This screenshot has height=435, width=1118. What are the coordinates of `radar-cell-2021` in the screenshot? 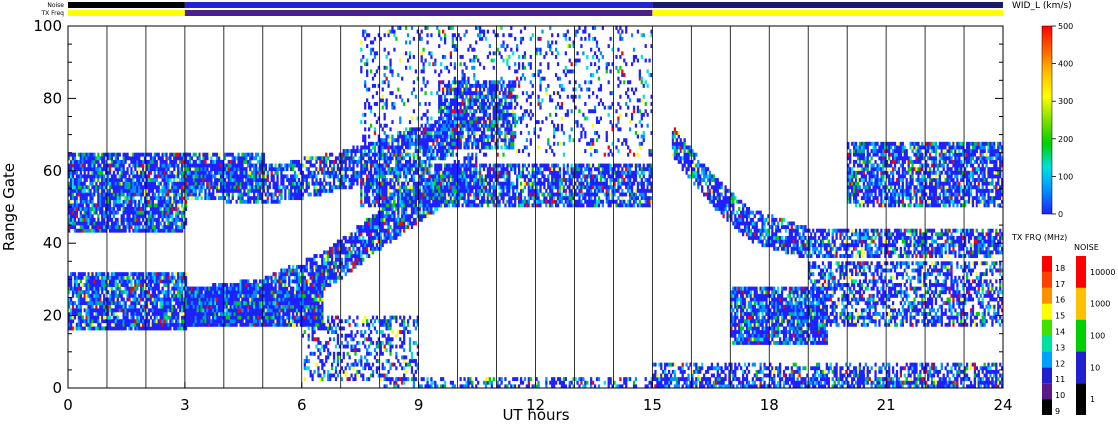 It's located at (193, 303).